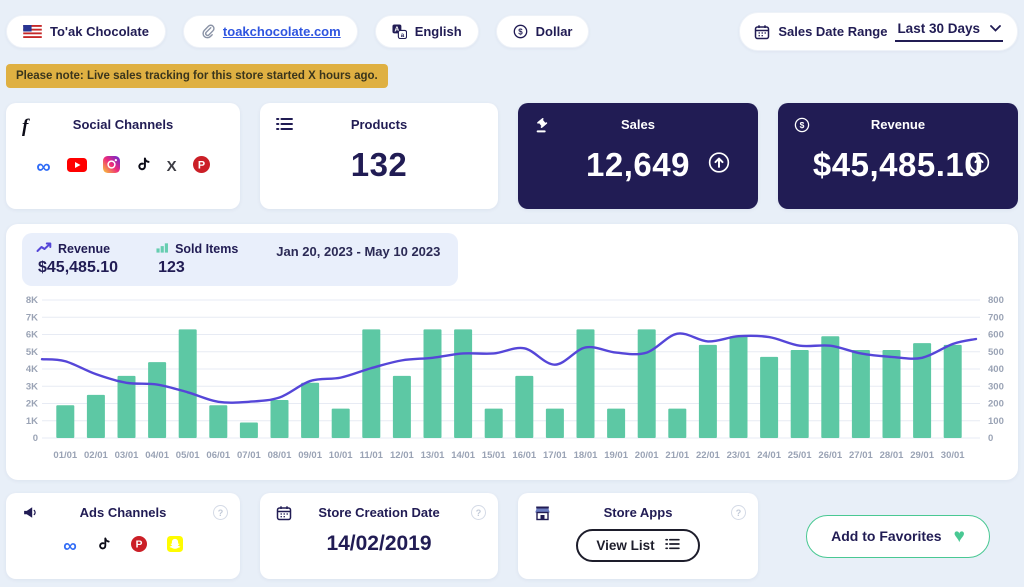  What do you see at coordinates (78, 267) in the screenshot?
I see `legend-revenue-value: $45,485.10` at bounding box center [78, 267].